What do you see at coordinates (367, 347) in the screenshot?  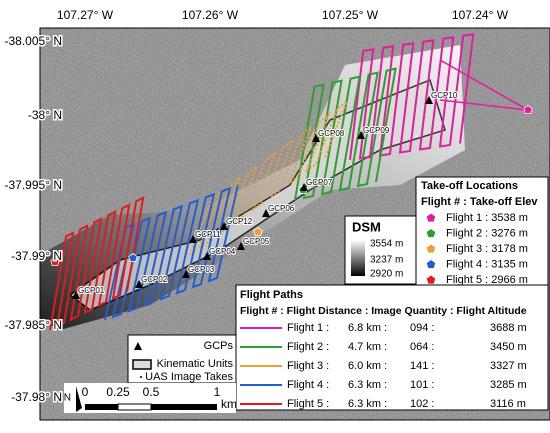 I see `flight-paths-cell: 4.7 km :` at bounding box center [367, 347].